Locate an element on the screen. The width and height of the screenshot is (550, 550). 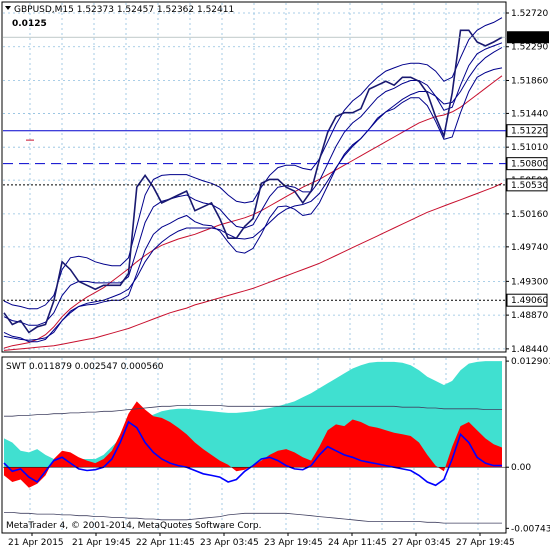
x-tick-label: 21 Apr 19:45 is located at coordinates (101, 543).